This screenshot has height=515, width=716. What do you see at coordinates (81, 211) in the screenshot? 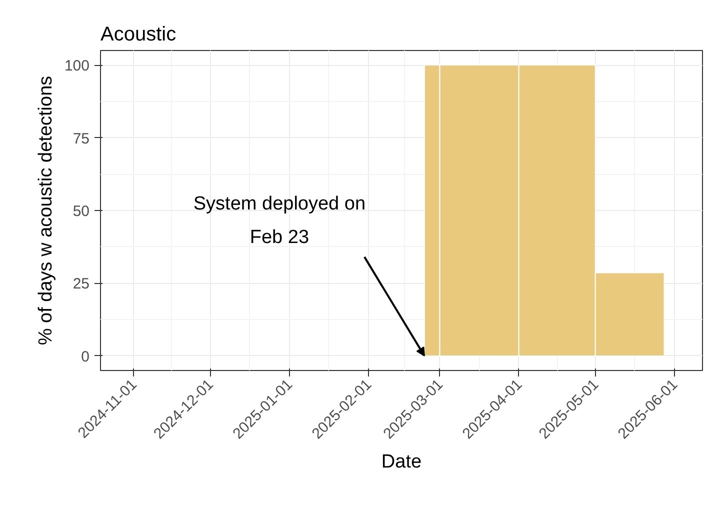
I see `y-tick-label: 50` at bounding box center [81, 211].